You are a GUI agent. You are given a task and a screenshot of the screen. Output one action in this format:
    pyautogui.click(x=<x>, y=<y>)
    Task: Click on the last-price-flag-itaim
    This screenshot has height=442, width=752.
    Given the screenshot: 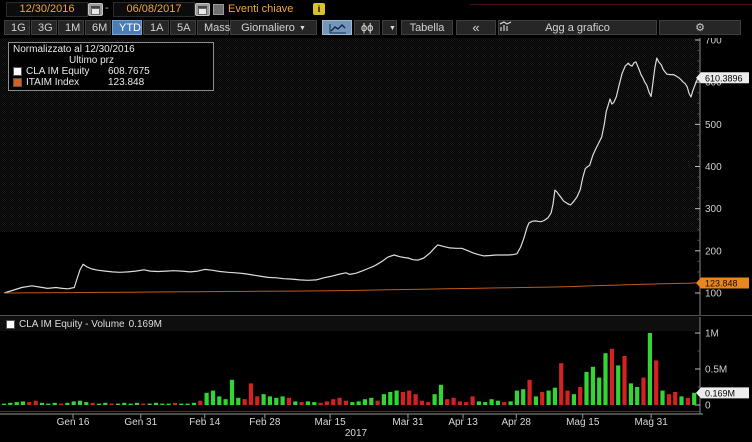 What is the action you would take?
    pyautogui.click(x=722, y=283)
    